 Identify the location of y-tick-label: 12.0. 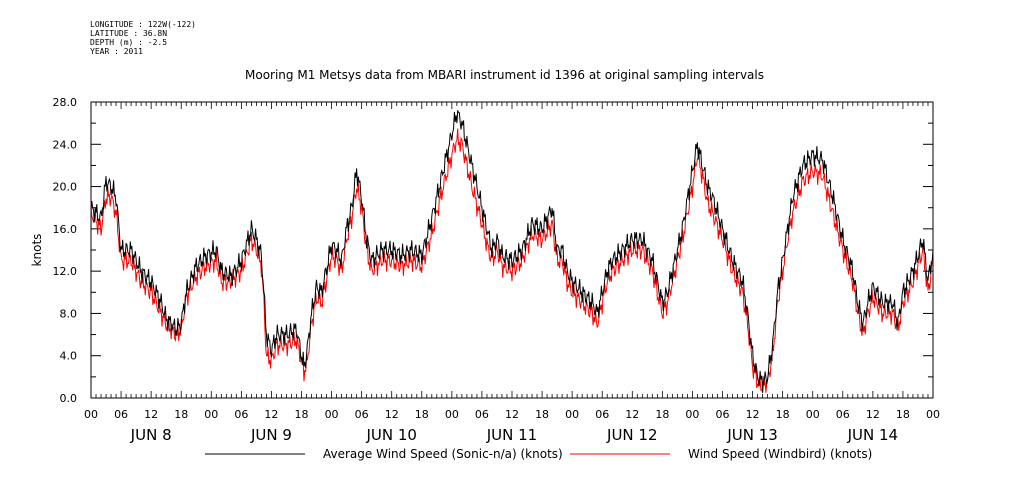
(65, 271).